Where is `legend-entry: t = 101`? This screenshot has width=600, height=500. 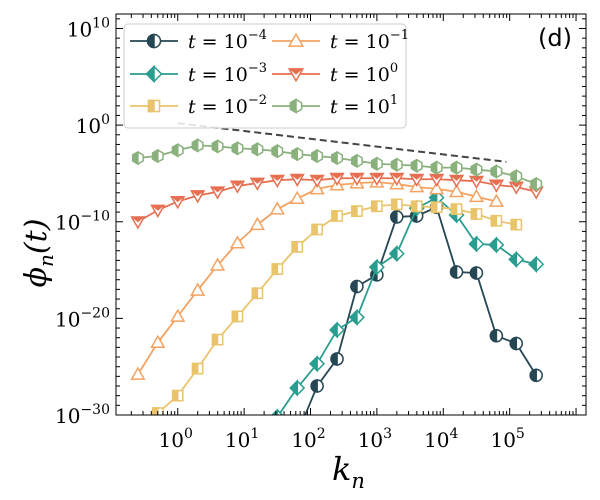
legend-entry: t = 101 is located at coordinates (335, 105).